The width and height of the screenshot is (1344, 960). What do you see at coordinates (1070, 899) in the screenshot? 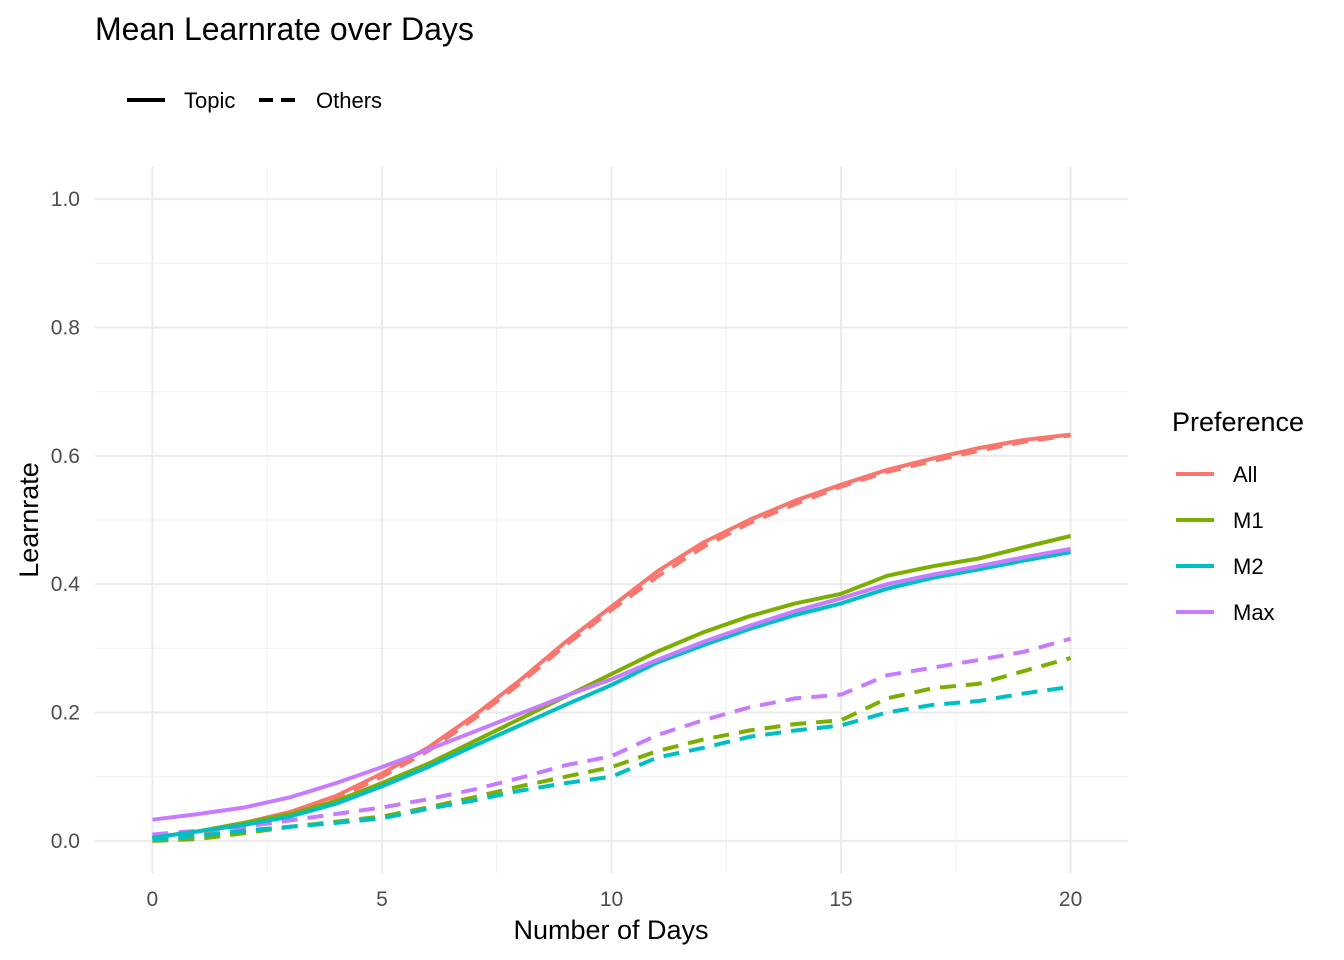
I see `x-tick-label: 20` at bounding box center [1070, 899].